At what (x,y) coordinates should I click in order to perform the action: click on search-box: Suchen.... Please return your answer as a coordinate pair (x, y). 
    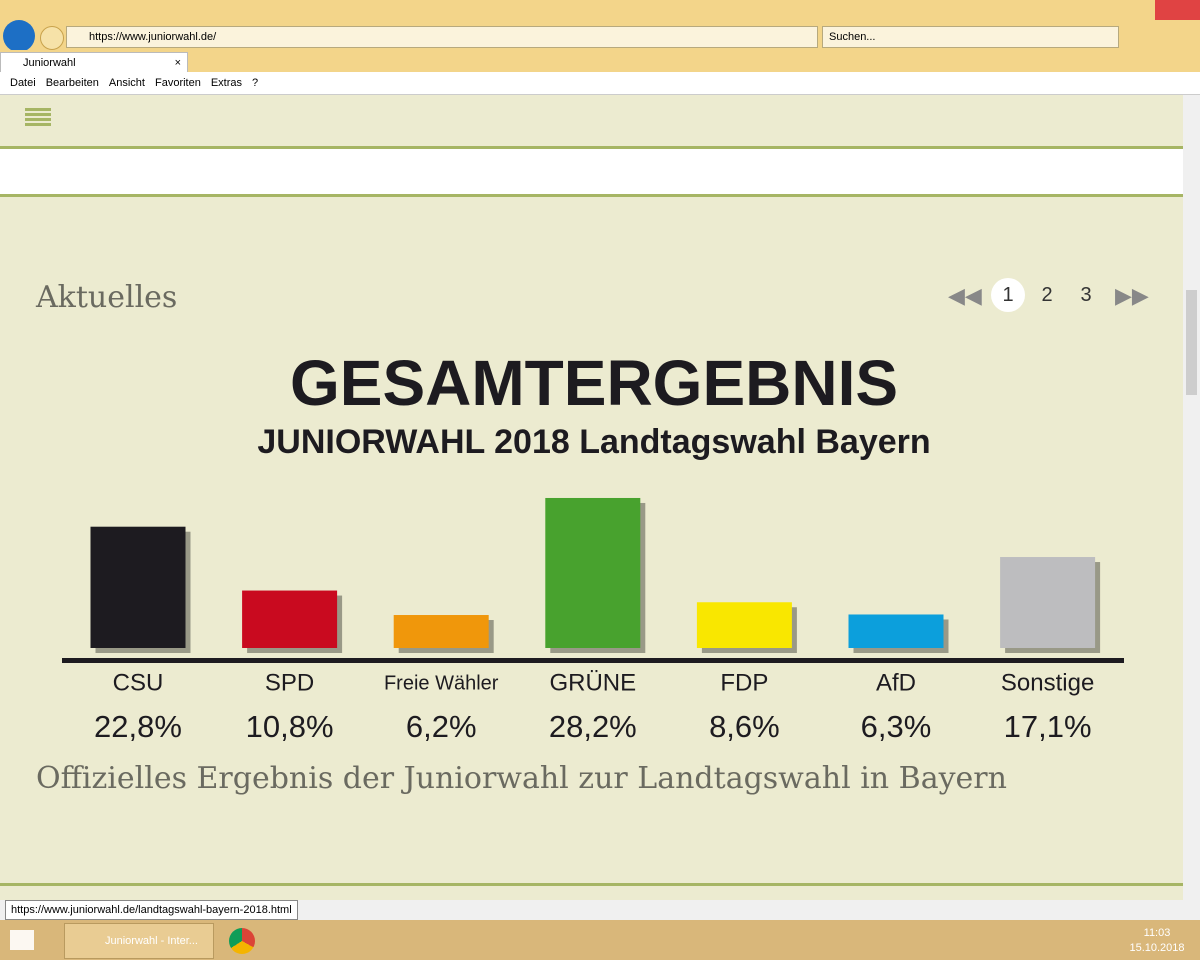
    Looking at the image, I should click on (970, 37).